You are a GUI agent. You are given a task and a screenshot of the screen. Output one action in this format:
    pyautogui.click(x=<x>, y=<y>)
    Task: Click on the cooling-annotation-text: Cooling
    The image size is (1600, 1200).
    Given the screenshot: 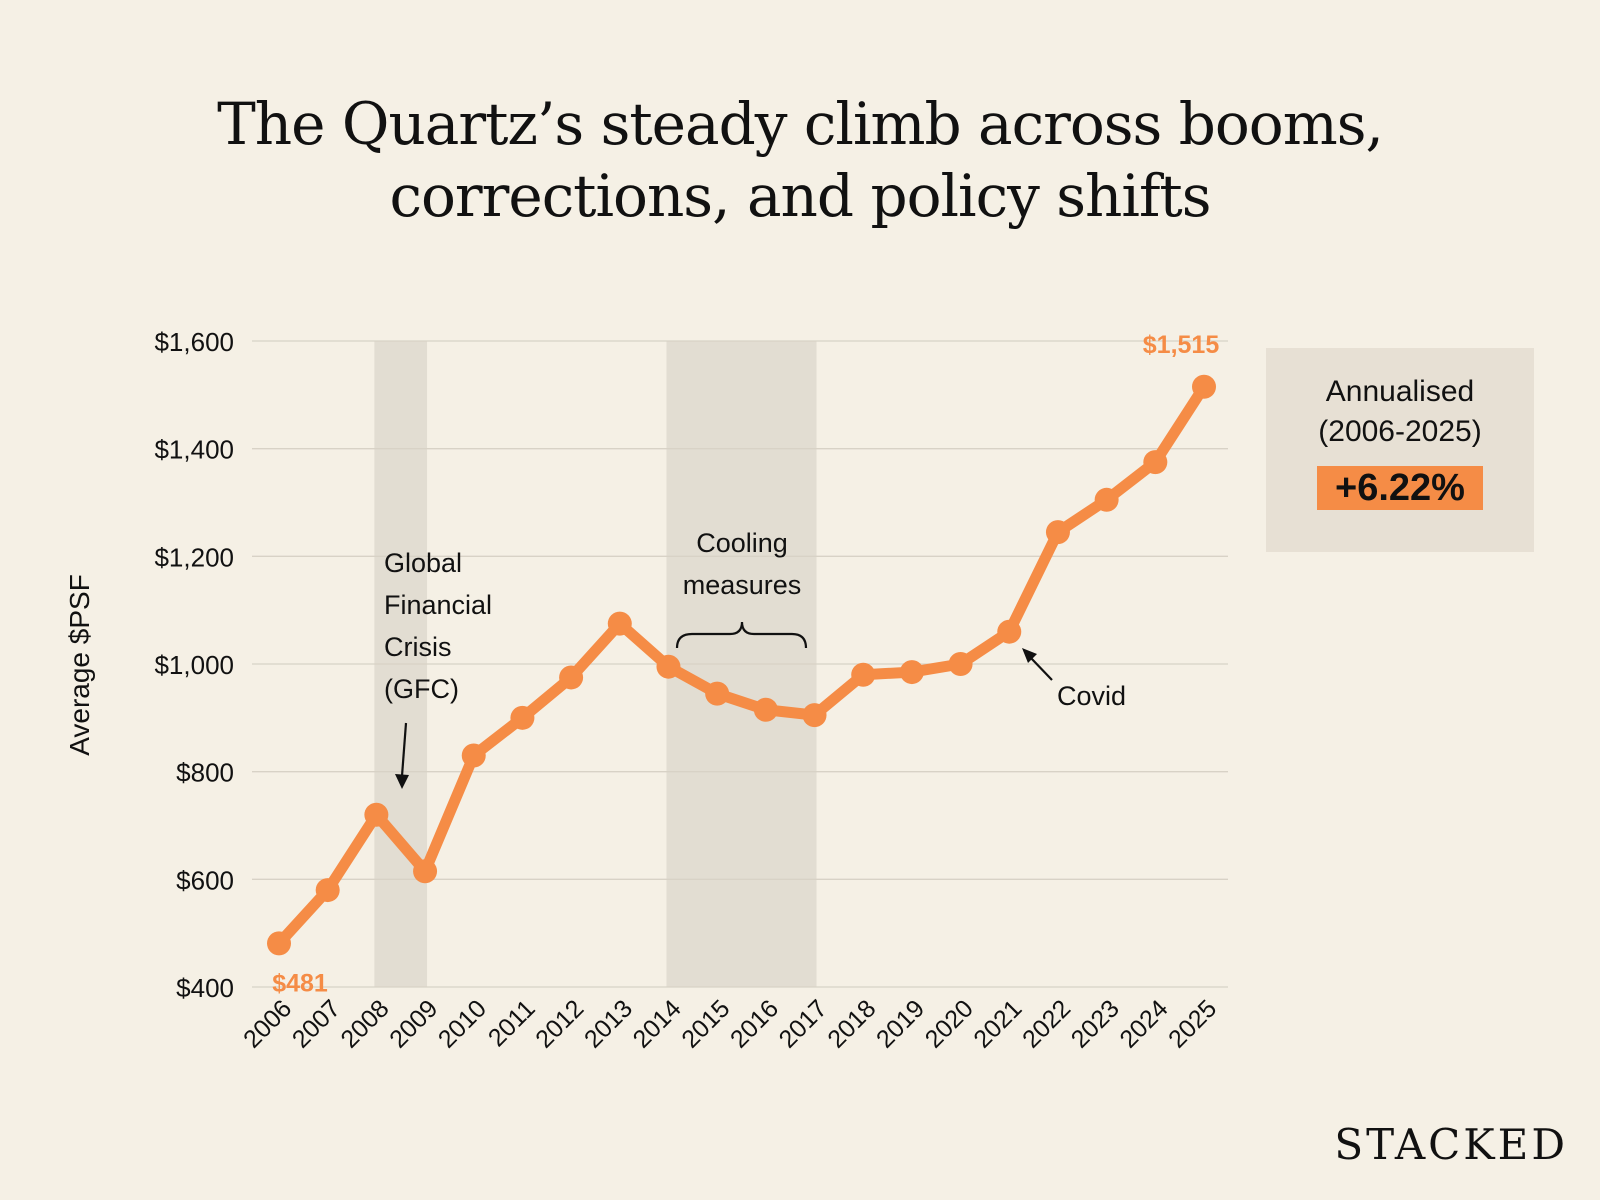 What is the action you would take?
    pyautogui.click(x=742, y=543)
    